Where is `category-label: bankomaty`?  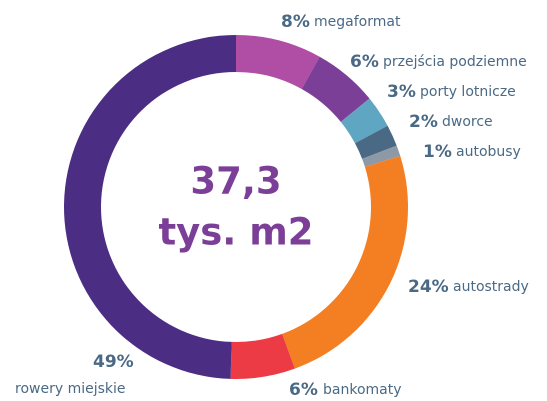
category-label: bankomaty is located at coordinates (362, 390).